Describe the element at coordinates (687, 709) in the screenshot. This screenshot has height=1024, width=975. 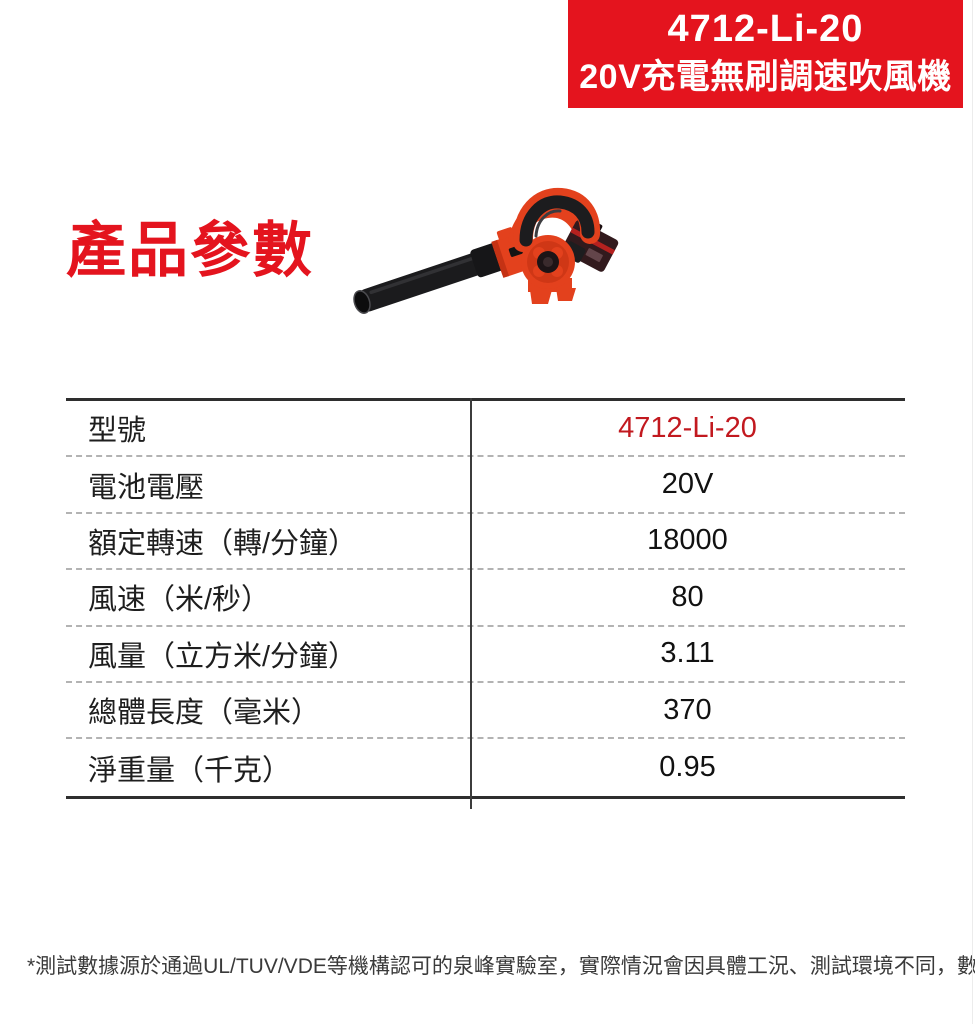
I see `spec-value: 370` at that location.